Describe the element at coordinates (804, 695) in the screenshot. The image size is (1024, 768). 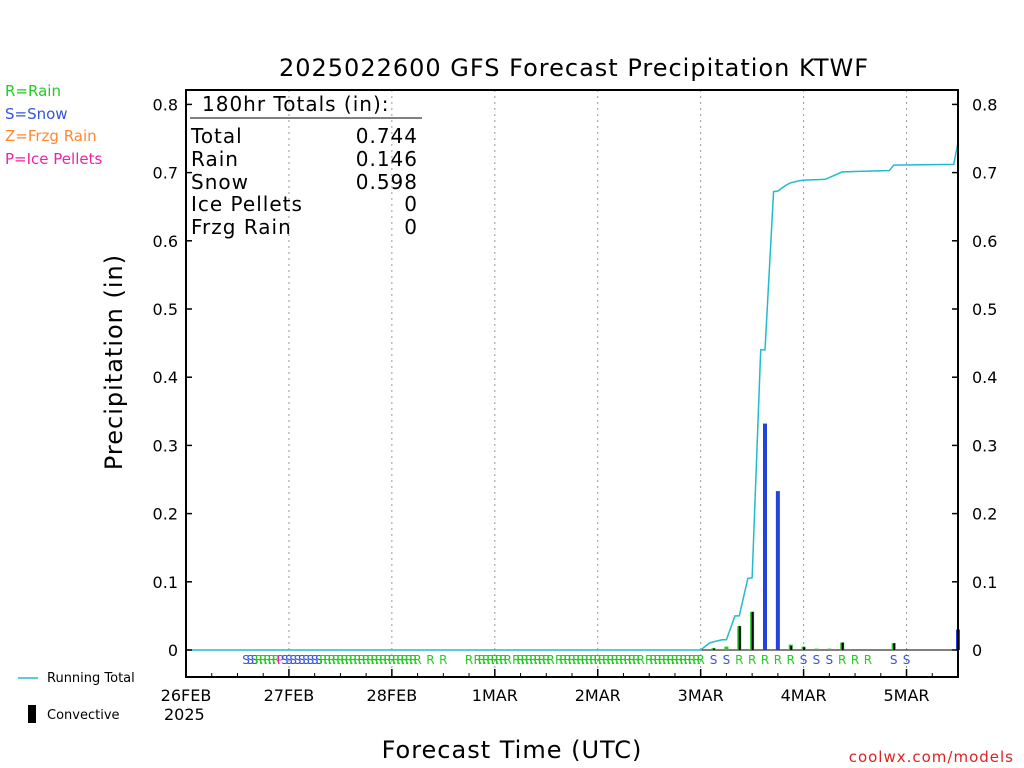
I see `x-tick-label: 4MAR` at that location.